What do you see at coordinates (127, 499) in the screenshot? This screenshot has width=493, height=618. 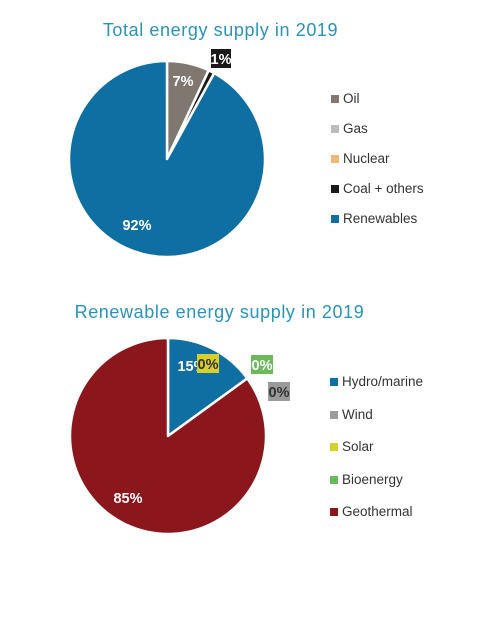 I see `value-label-renewable-geothermal: 85%` at bounding box center [127, 499].